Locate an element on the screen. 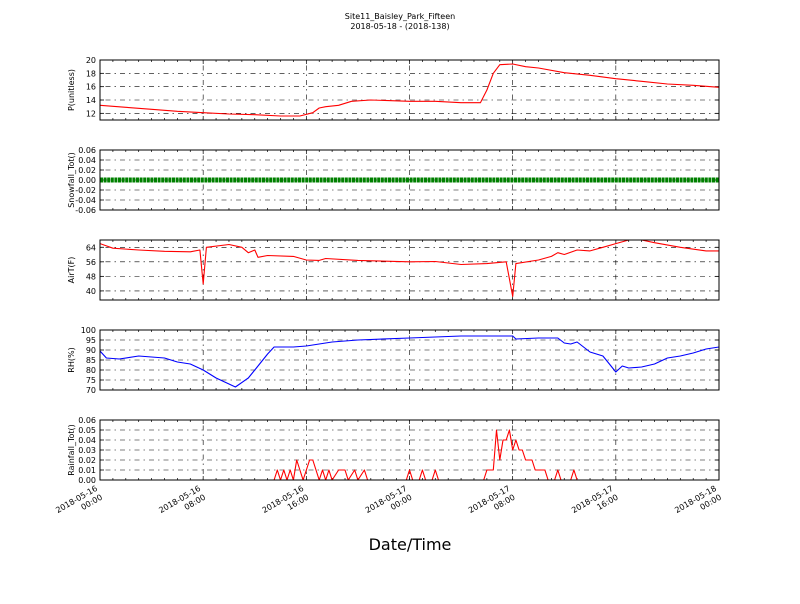  y-axis-label: Rainfall_Tot() is located at coordinates (71, 450).